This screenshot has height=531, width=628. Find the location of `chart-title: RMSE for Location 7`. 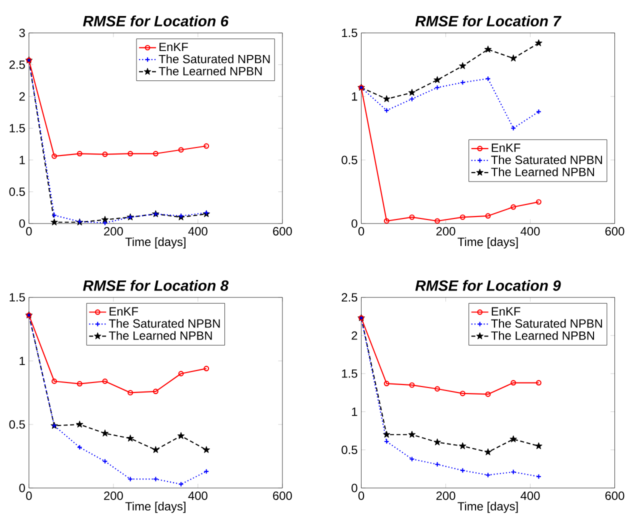

chart-title: RMSE for Location 7 is located at coordinates (488, 21).